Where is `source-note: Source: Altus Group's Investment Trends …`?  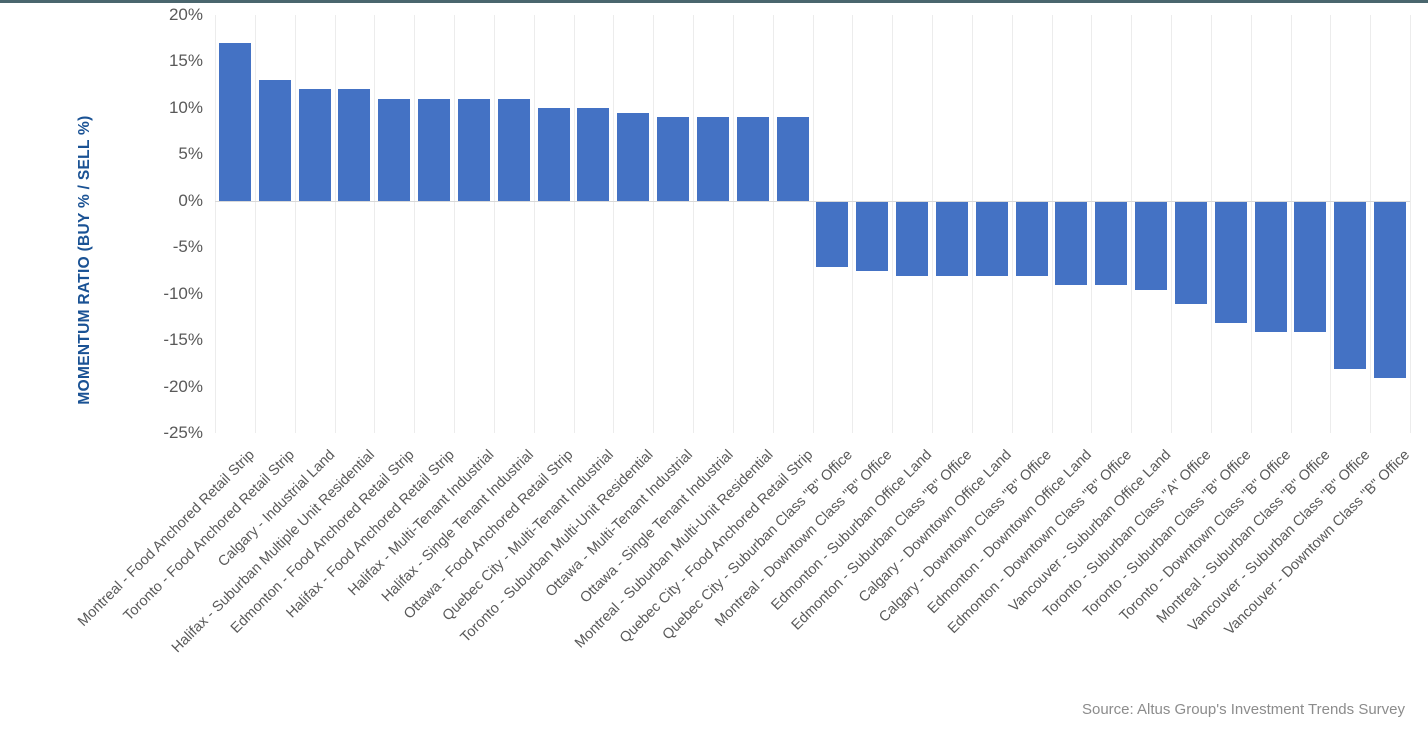 source-note: Source: Altus Group's Investment Trends … is located at coordinates (1243, 709).